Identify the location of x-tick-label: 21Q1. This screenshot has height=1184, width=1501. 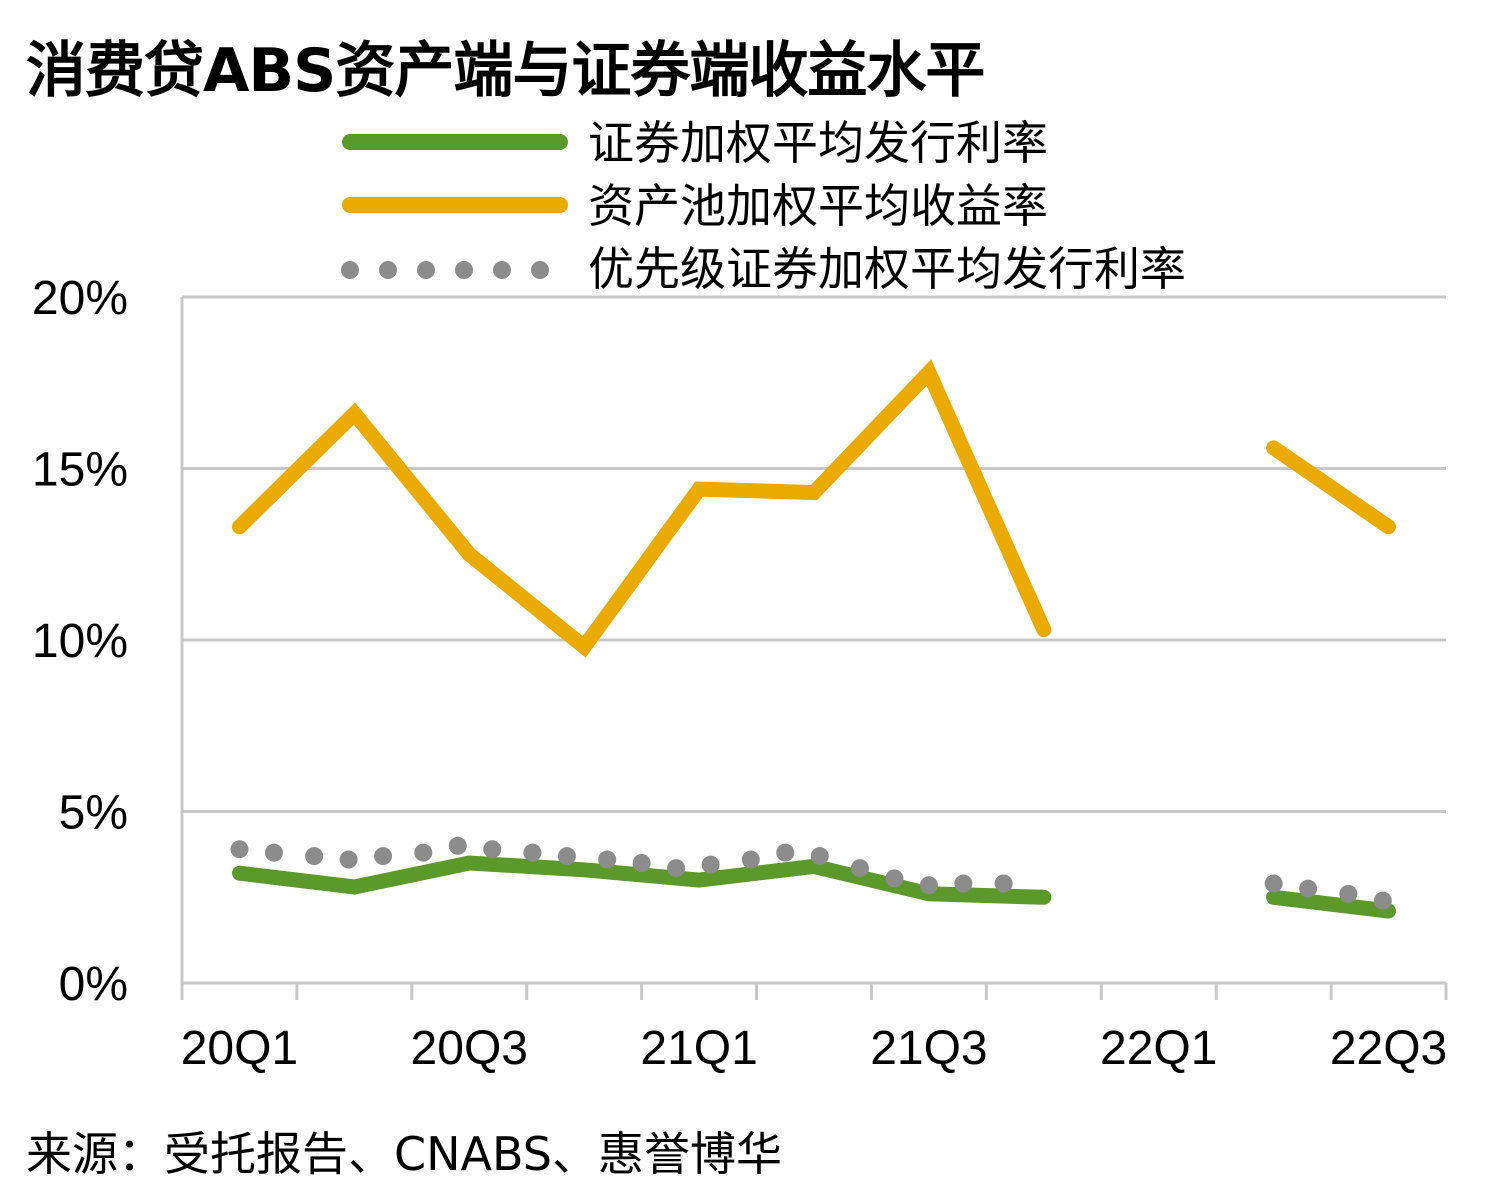
(698, 1048).